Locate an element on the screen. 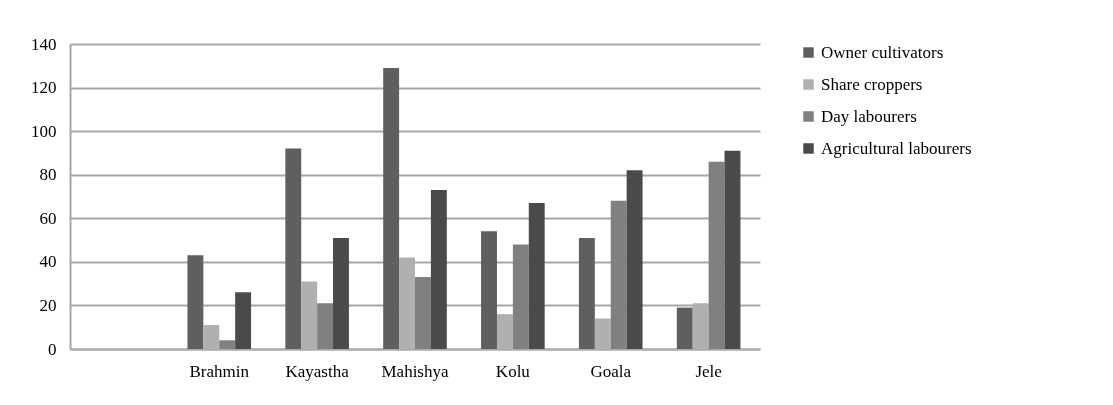  x-tick-label: Jele is located at coordinates (708, 371).